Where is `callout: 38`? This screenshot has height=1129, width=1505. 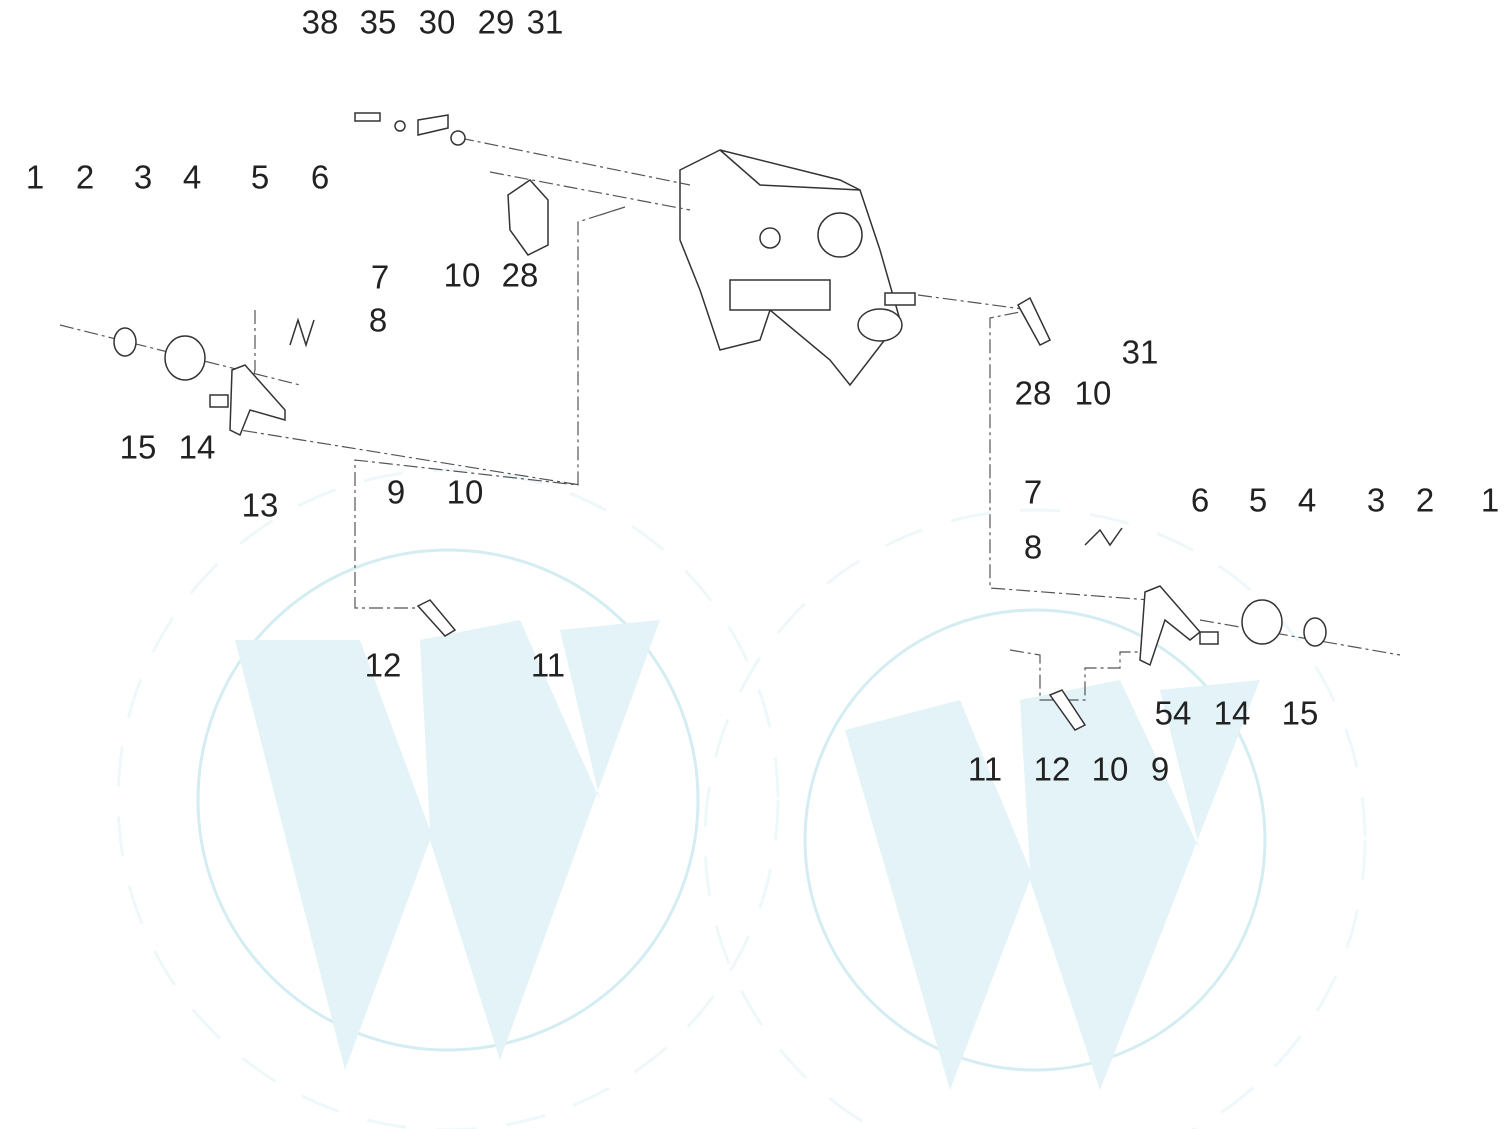 callout: 38 is located at coordinates (320, 22).